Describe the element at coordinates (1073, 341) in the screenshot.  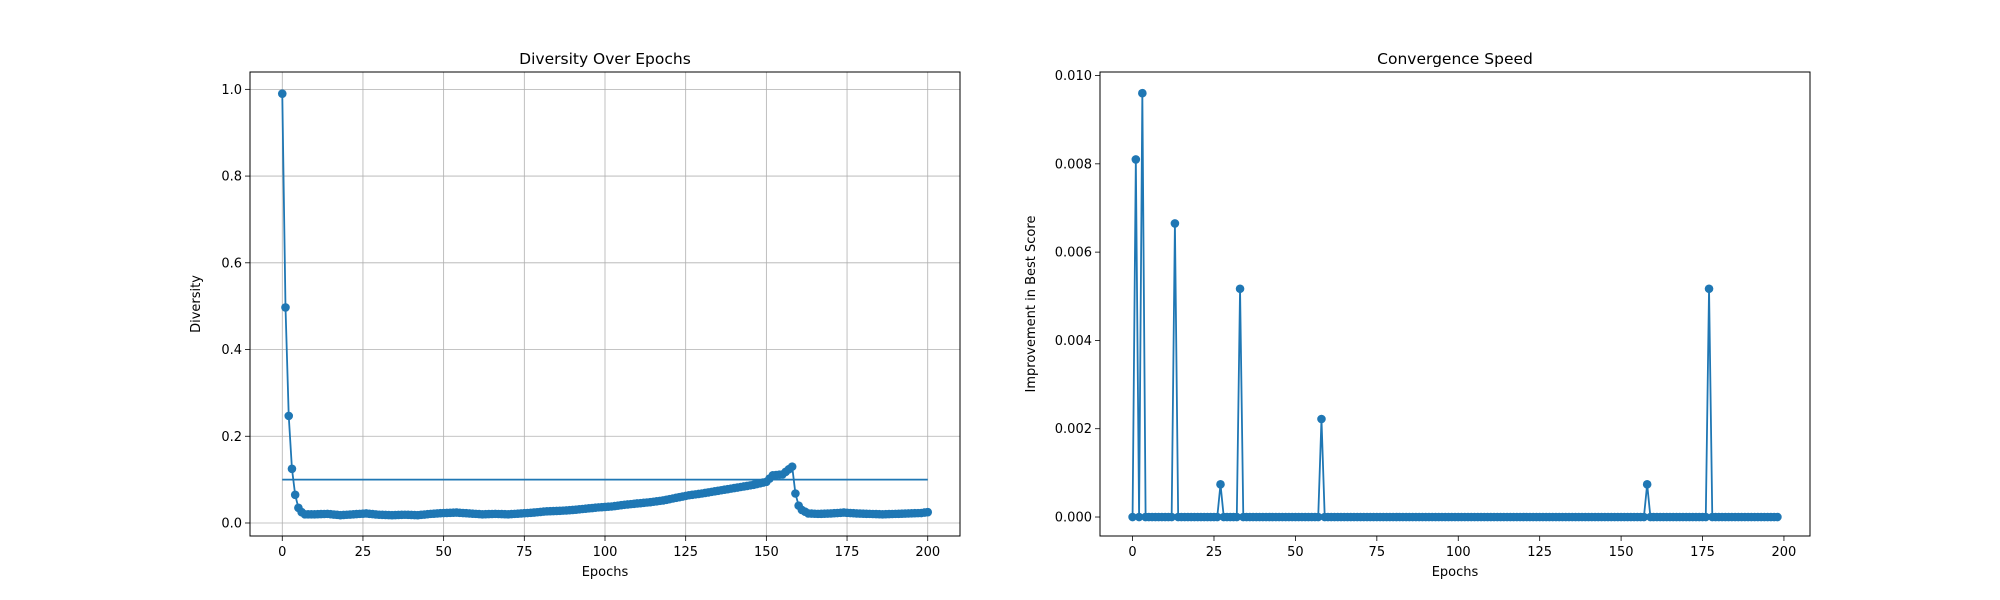
I see `y-tick-label: 0.004` at that location.